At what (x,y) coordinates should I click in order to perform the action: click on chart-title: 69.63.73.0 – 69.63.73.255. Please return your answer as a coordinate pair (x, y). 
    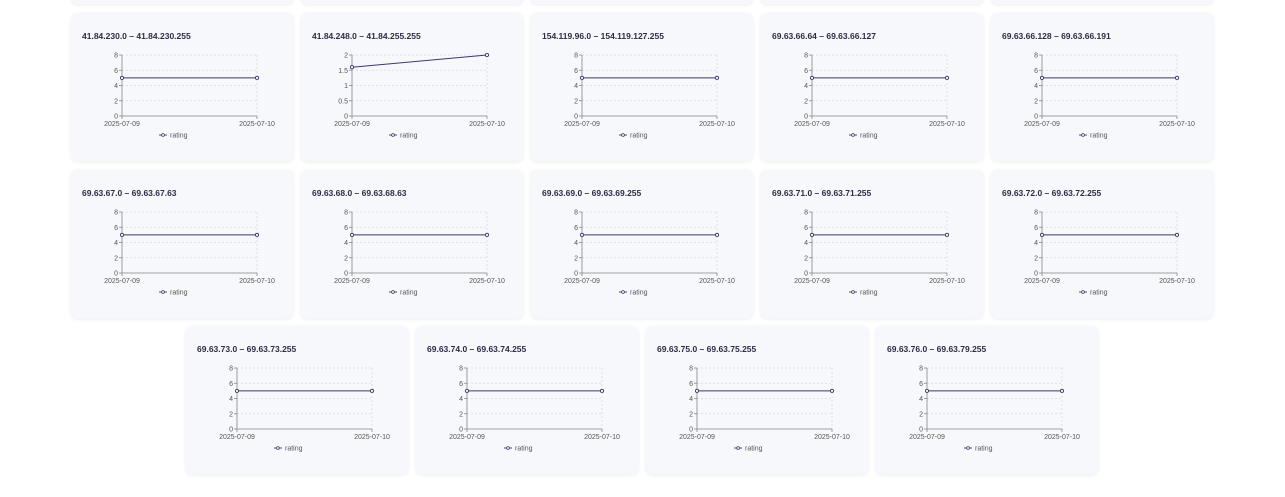
    Looking at the image, I should click on (247, 349).